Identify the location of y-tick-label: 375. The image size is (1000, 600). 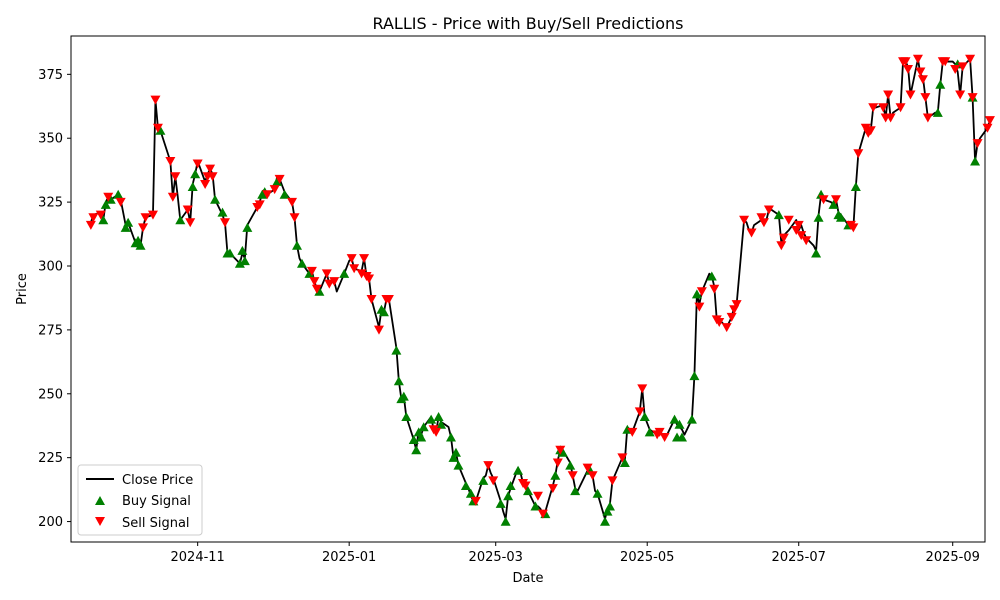
(50, 75).